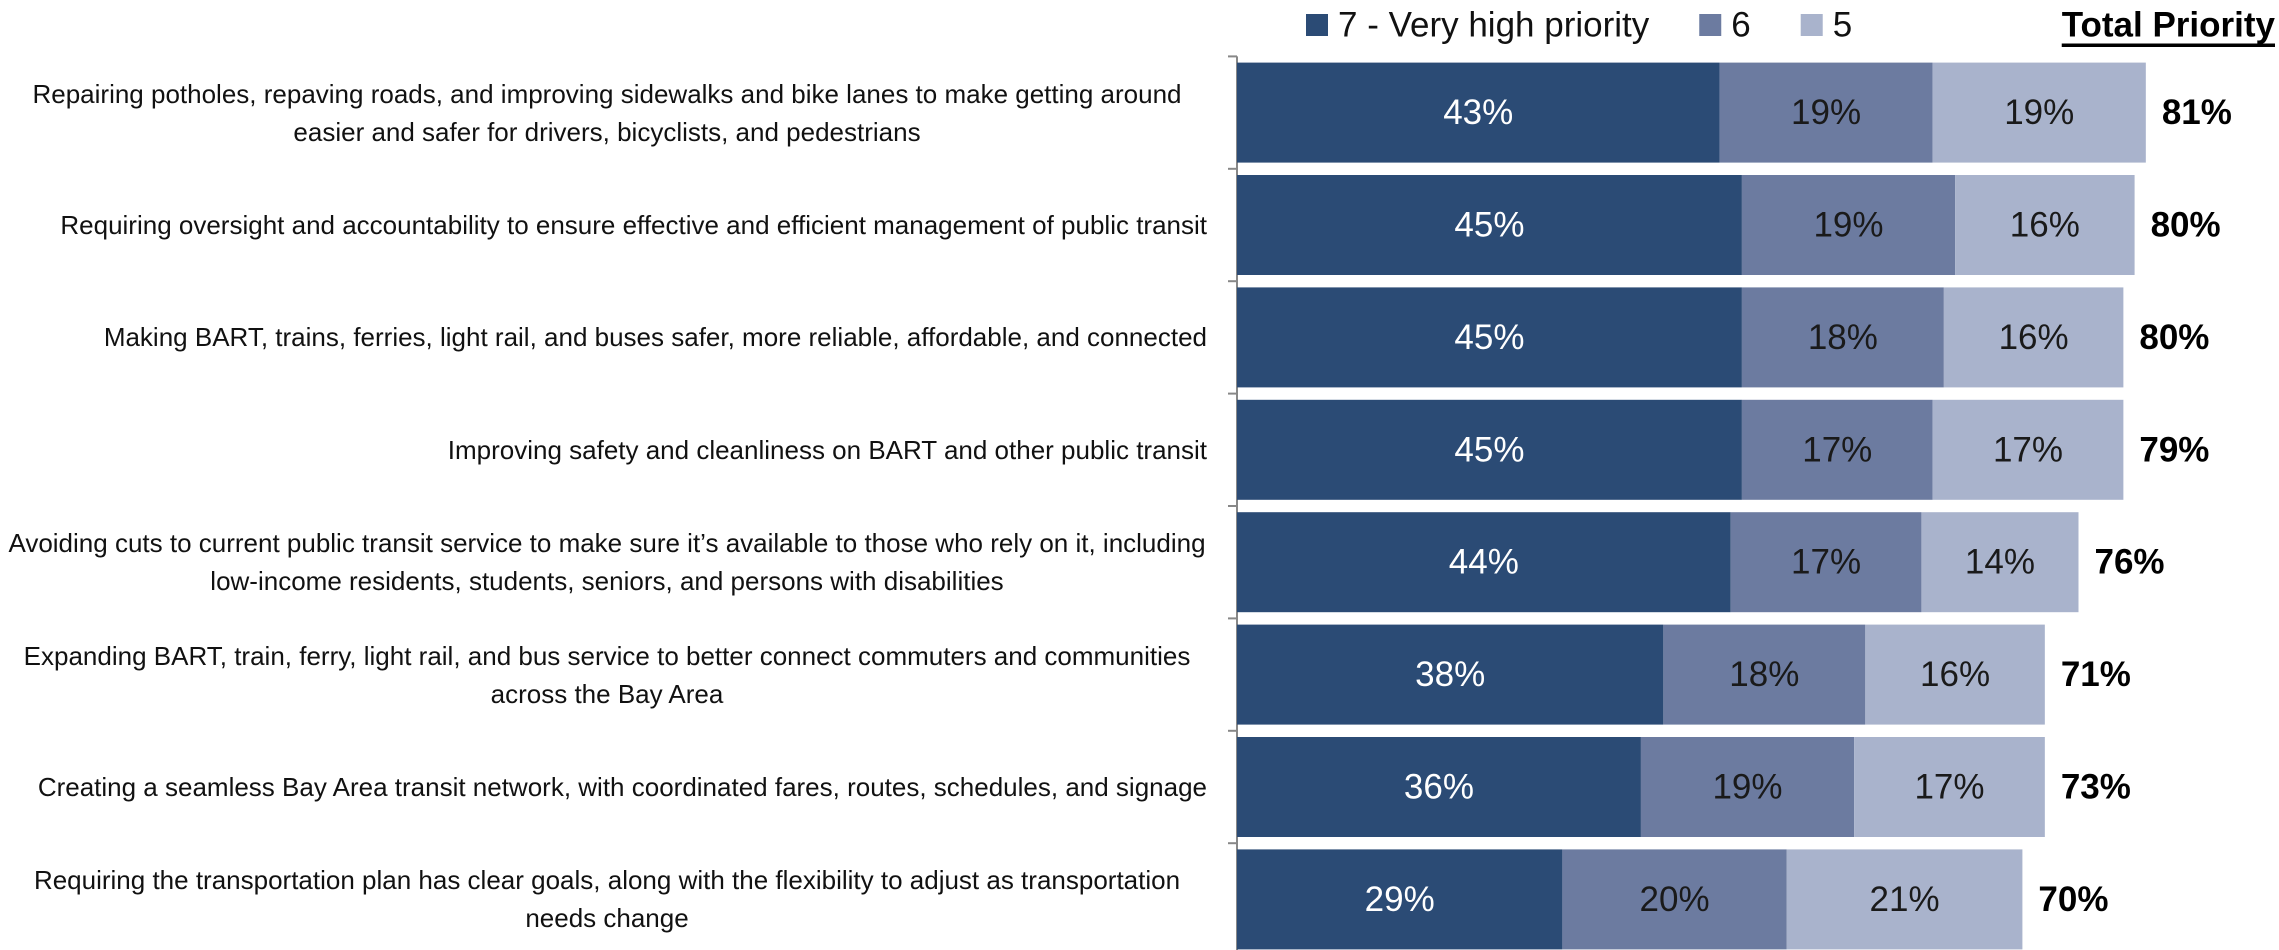 The image size is (2279, 950). What do you see at coordinates (2174, 449) in the screenshot?
I see `total-label: 79%` at bounding box center [2174, 449].